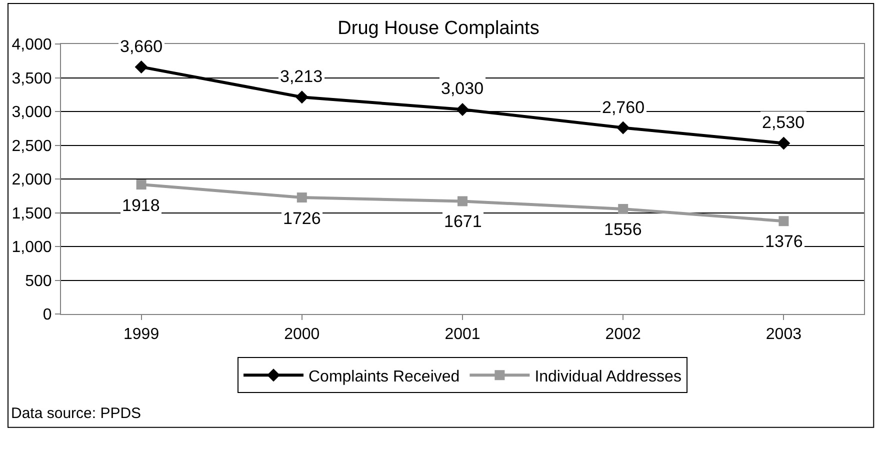 The image size is (877, 464). Describe the element at coordinates (302, 218) in the screenshot. I see `data-label: 1726` at that location.